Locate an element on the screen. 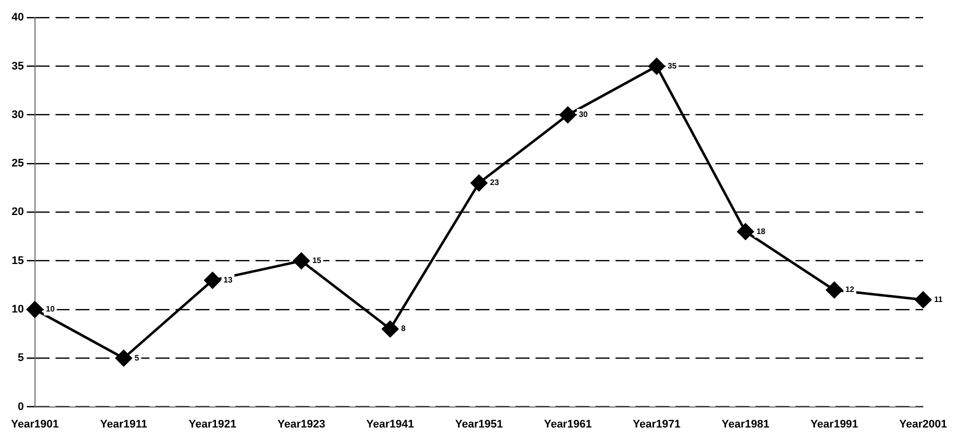 The width and height of the screenshot is (958, 442). data-label: 13 is located at coordinates (228, 280).